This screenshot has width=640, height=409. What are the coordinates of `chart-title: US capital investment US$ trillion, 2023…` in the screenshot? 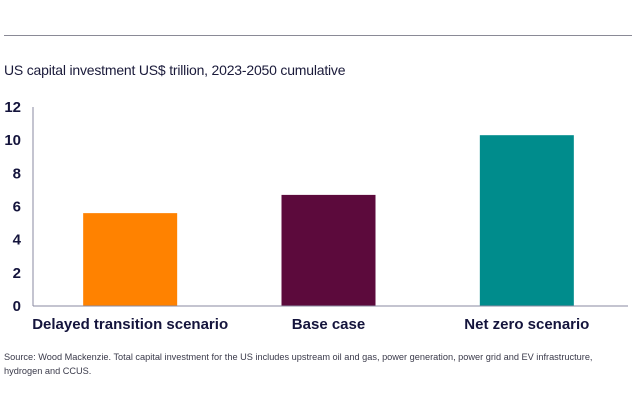 It's located at (175, 70).